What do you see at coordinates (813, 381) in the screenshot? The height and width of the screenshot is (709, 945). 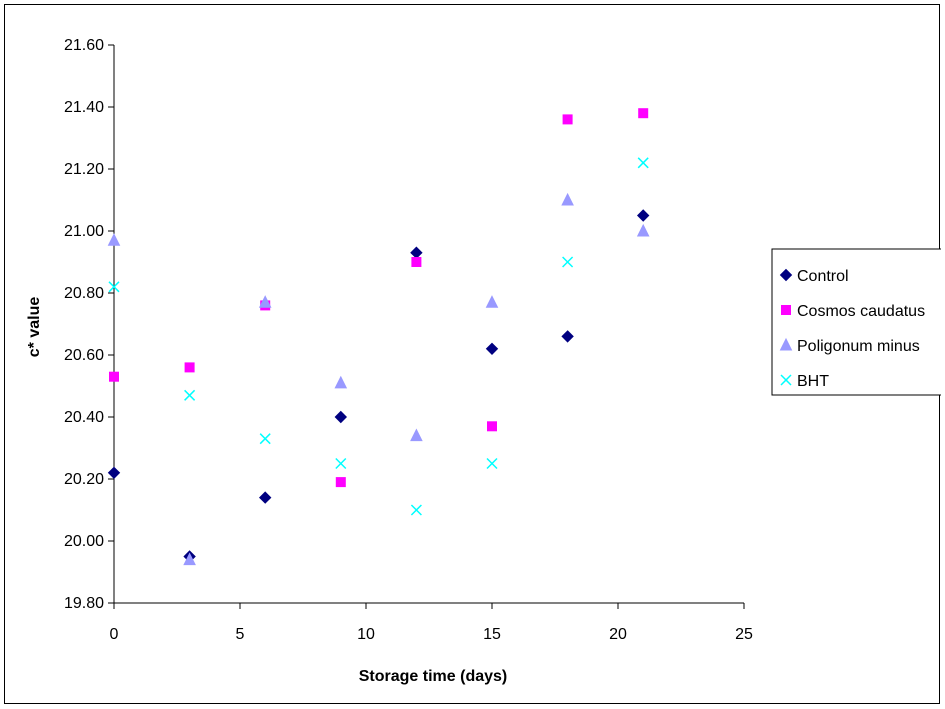 I see `legend-label-bht: BHT` at bounding box center [813, 381].